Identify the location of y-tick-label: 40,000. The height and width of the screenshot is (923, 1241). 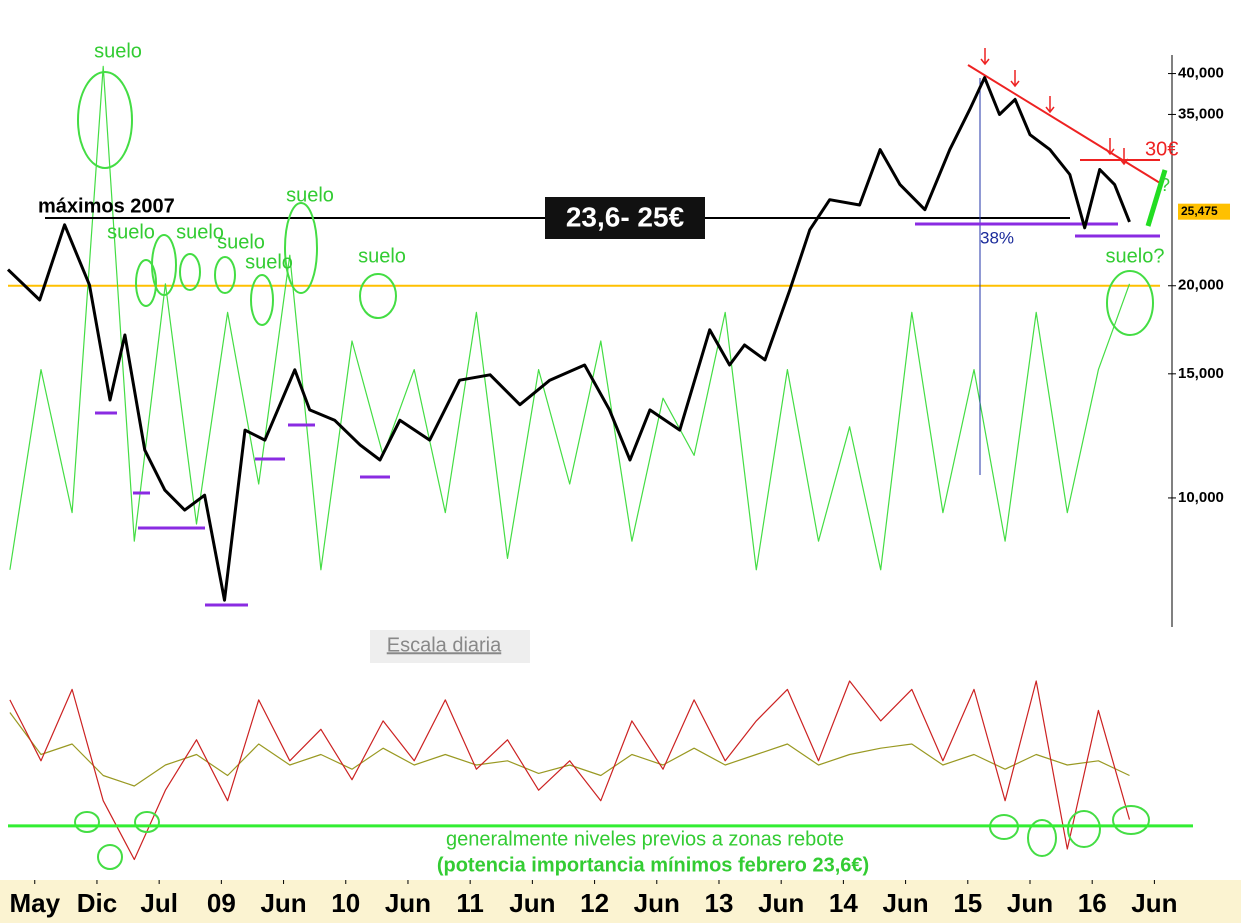
(1201, 73).